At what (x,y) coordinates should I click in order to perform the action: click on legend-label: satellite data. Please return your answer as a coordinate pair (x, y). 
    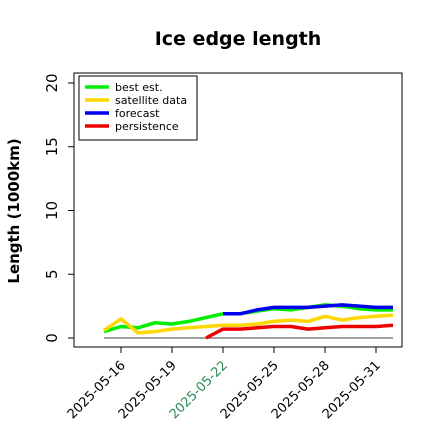
    Looking at the image, I should click on (151, 100).